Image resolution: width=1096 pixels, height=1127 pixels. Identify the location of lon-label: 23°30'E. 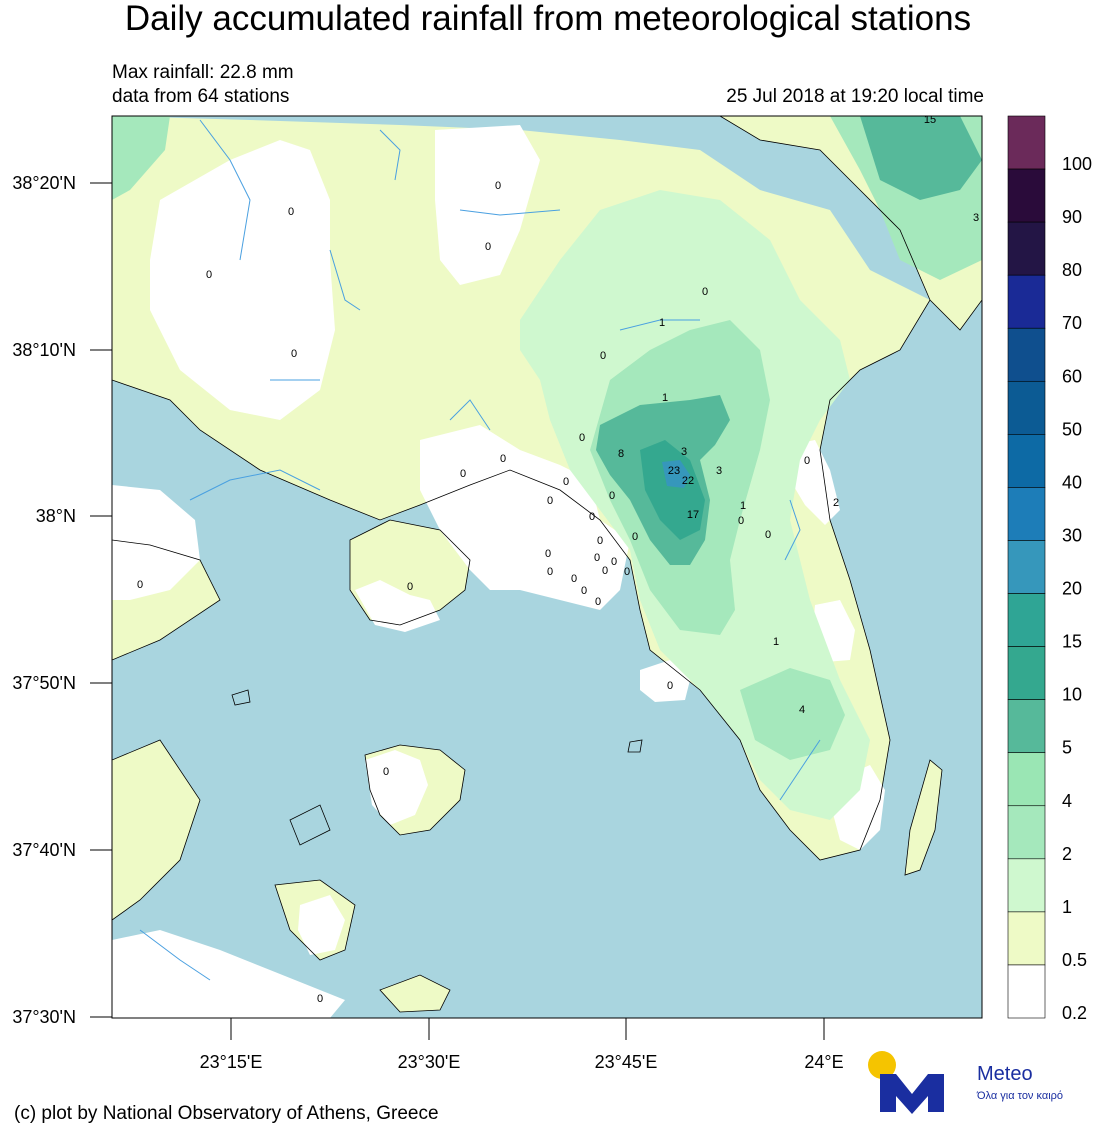
(429, 1062).